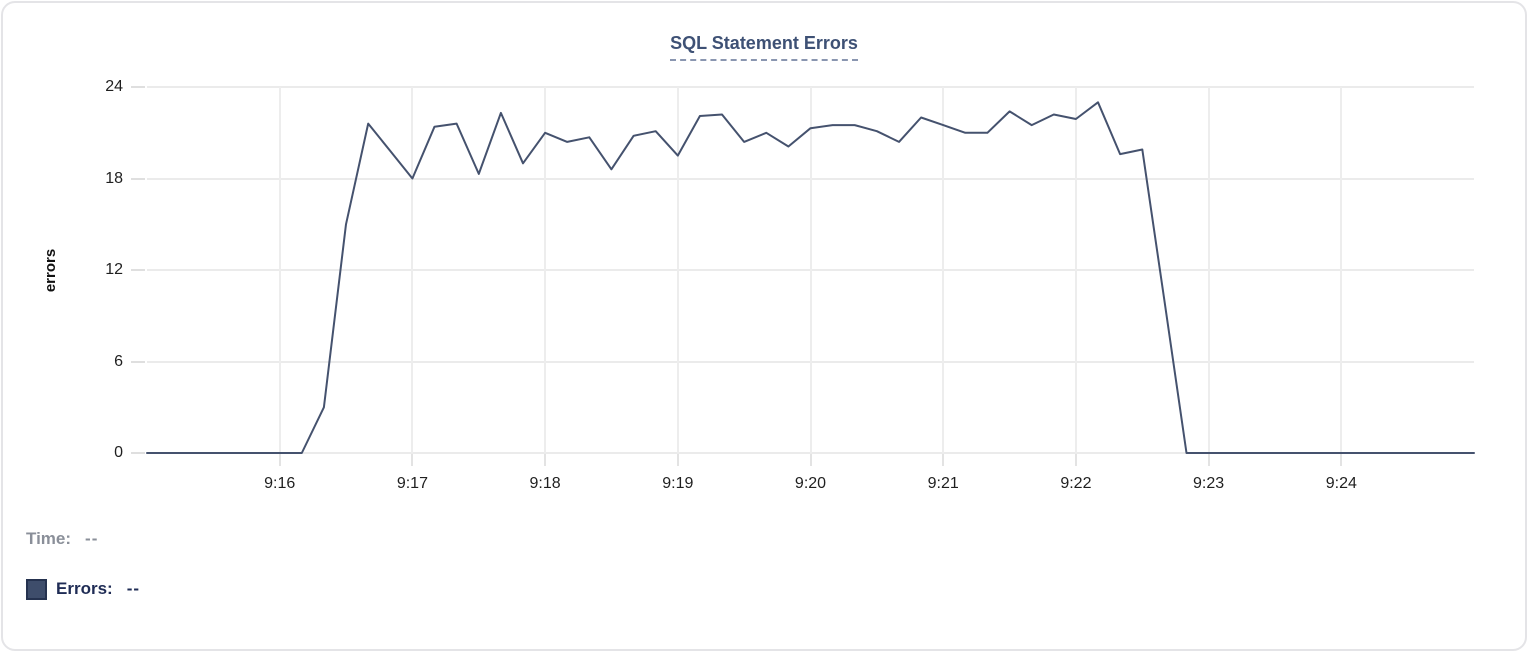 Image resolution: width=1528 pixels, height=652 pixels. I want to click on legend-time-value: --, so click(92, 538).